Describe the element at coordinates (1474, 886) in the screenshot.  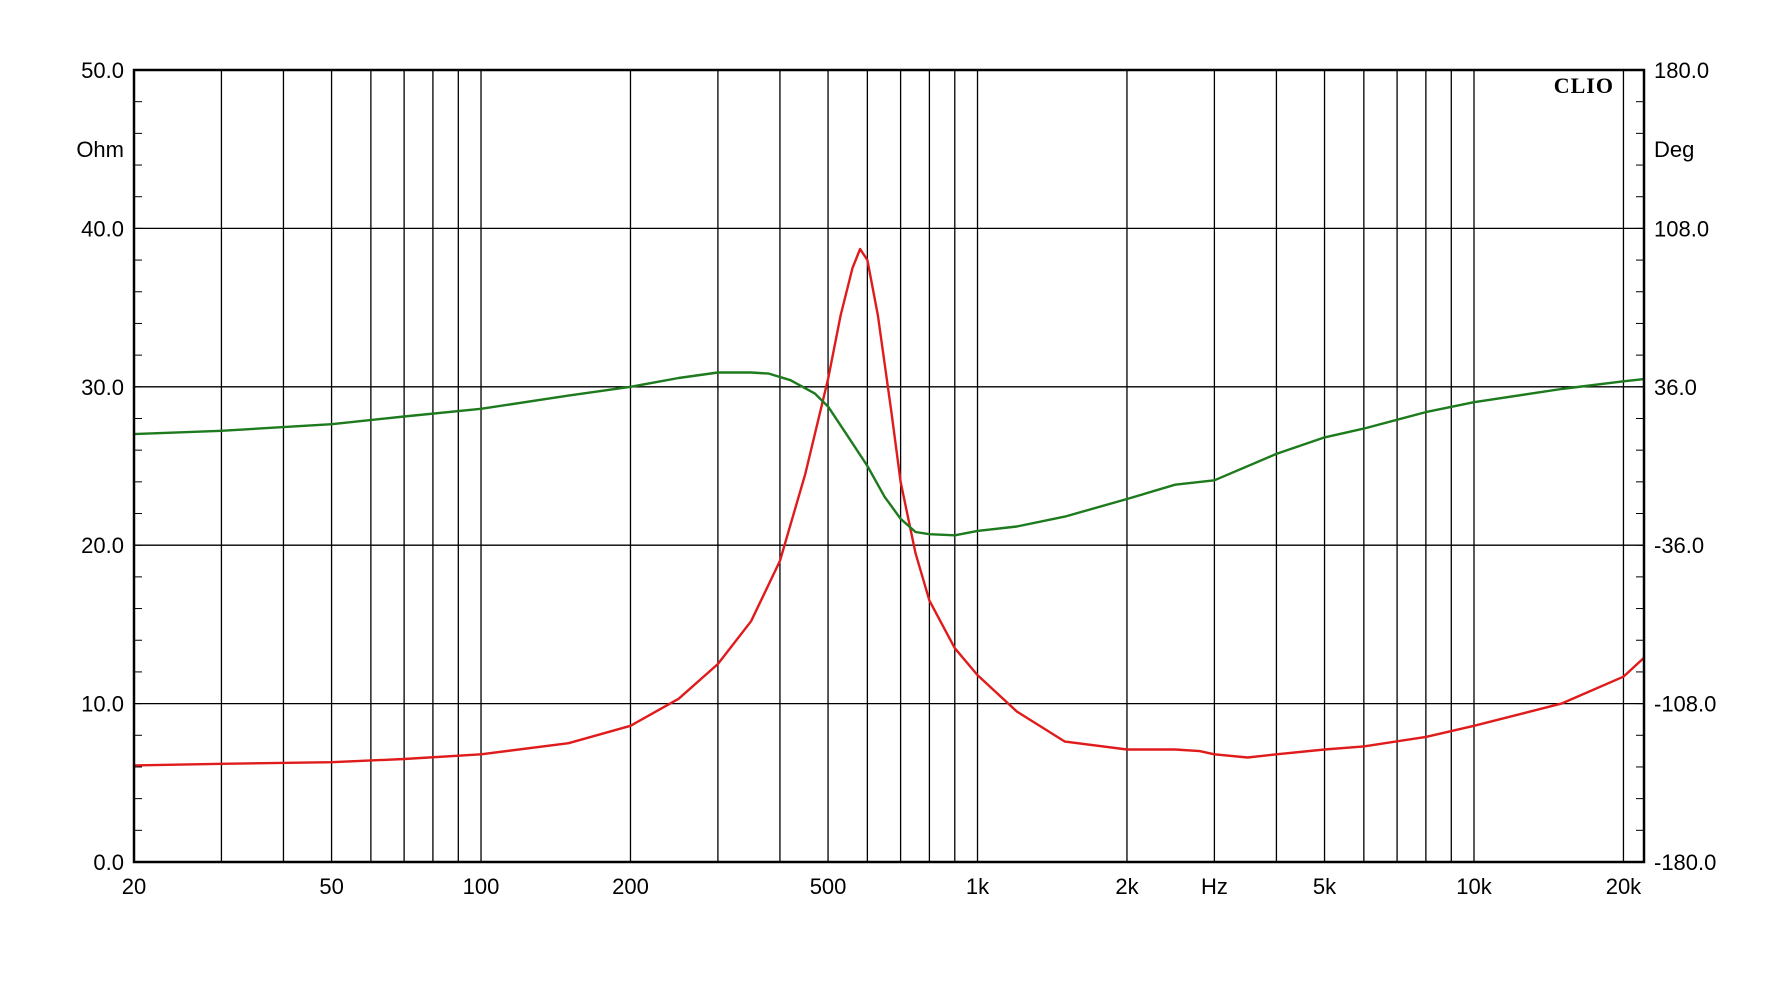
I see `x-tick-label: 10k` at that location.